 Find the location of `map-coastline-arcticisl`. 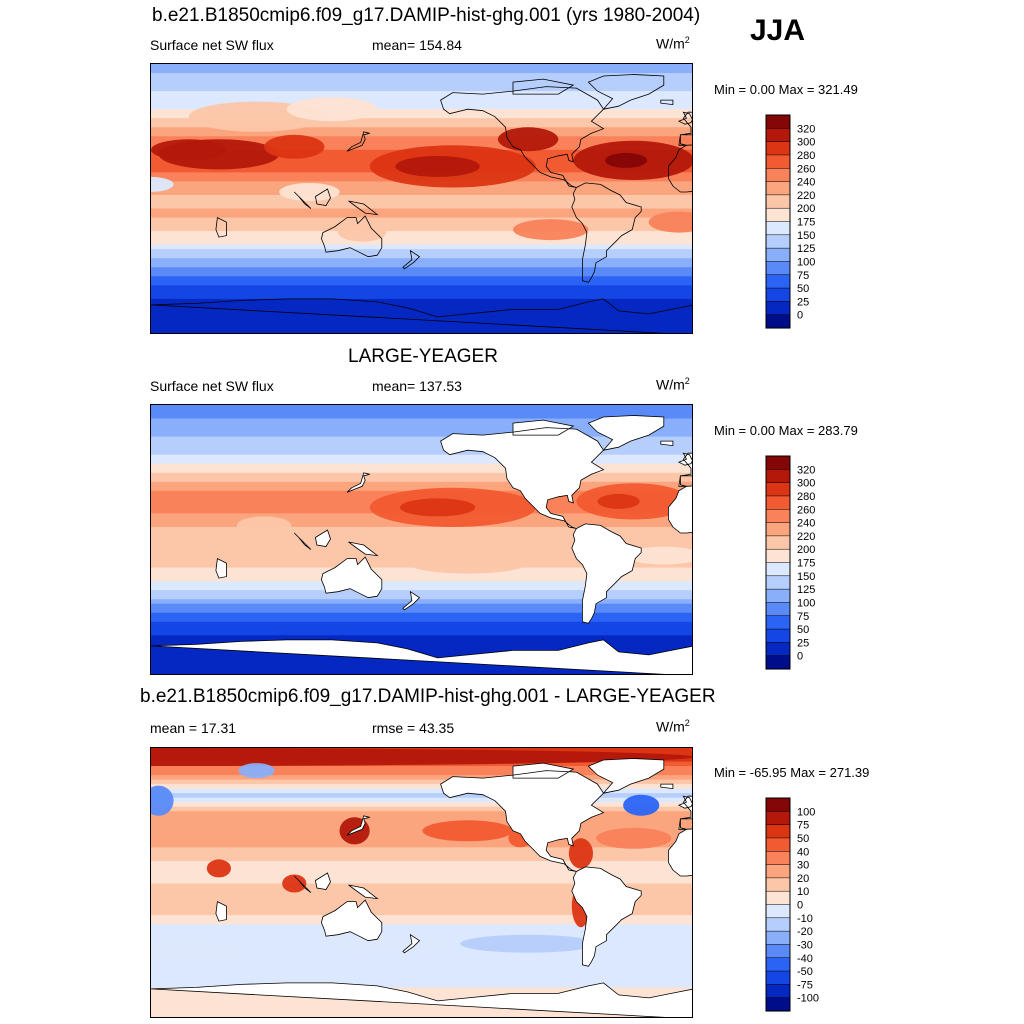

map-coastline-arcticisl is located at coordinates (543, 770).